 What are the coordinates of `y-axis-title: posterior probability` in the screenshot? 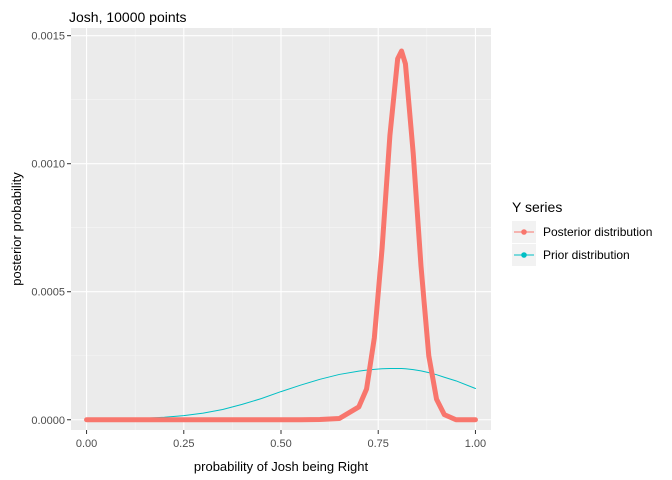 It's located at (16, 229).